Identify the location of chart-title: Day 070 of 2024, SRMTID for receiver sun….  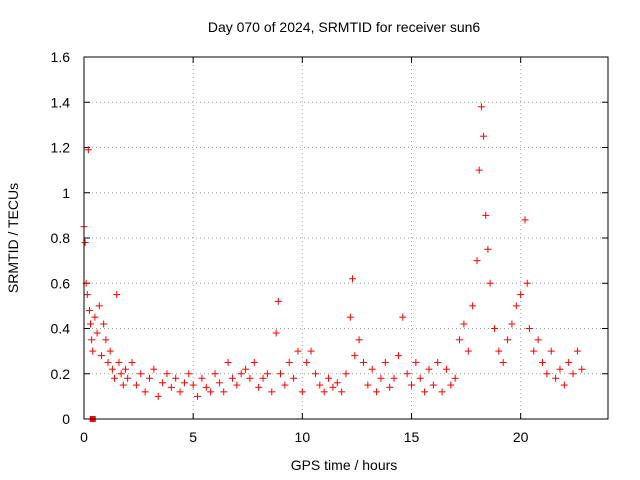
(344, 27).